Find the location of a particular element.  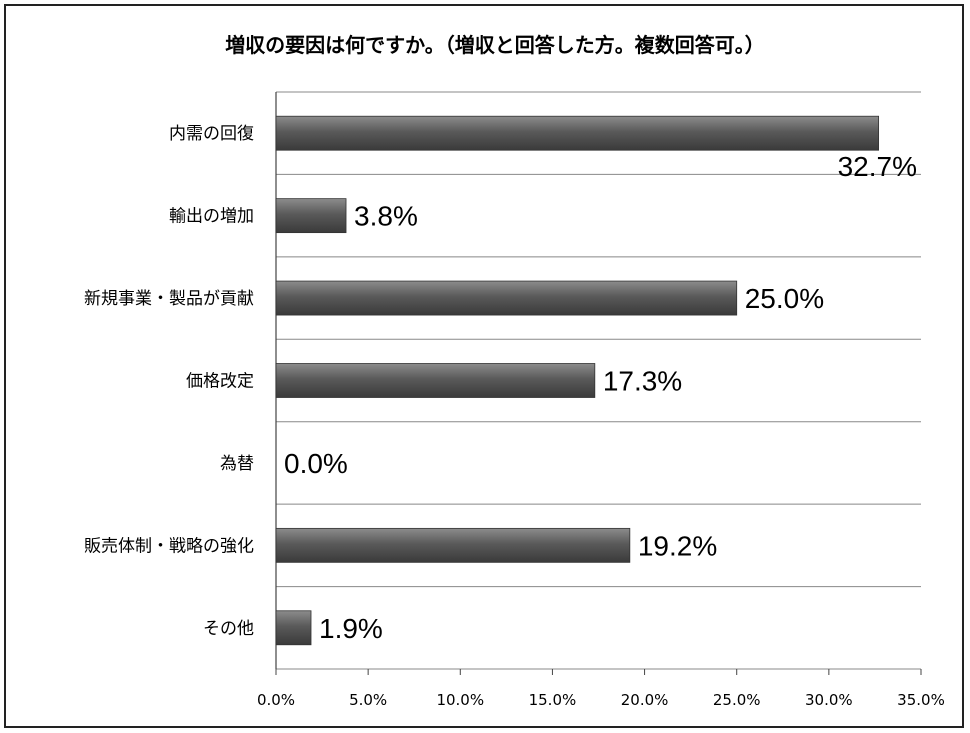

x-axis-ticks: 0.0% 5.0% 10.0% 15.0% 20.0% 25.0% 30.0% 35.0% is located at coordinates (601, 689).